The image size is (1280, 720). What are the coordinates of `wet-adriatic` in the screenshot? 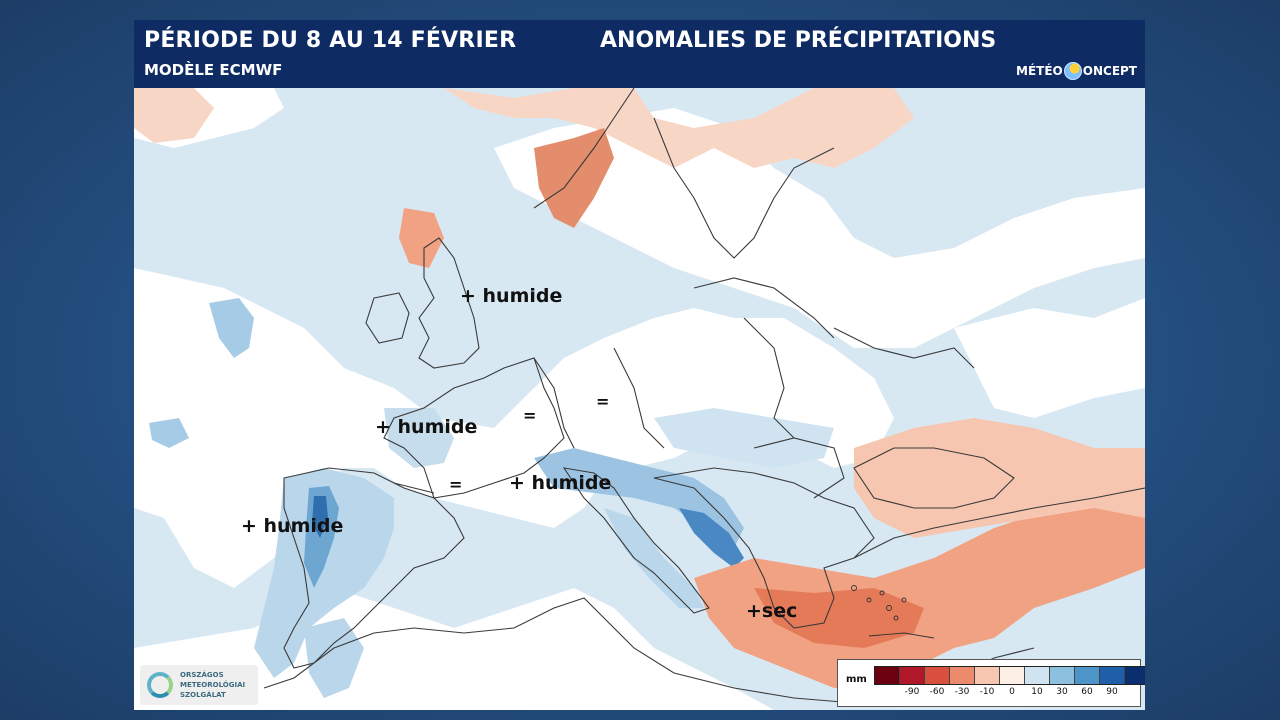 It's located at (711, 538).